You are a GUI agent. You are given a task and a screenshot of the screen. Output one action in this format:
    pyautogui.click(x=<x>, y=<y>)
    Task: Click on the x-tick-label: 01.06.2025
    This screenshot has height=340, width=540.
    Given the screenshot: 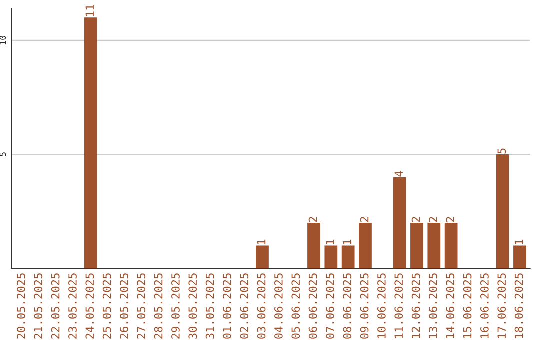 What is the action you would take?
    pyautogui.click(x=227, y=306)
    